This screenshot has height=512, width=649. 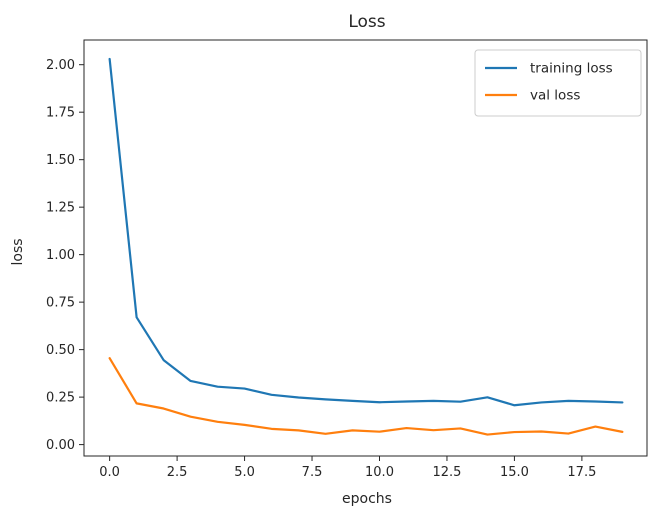 I want to click on x-tick-label: 10.0, so click(x=379, y=472).